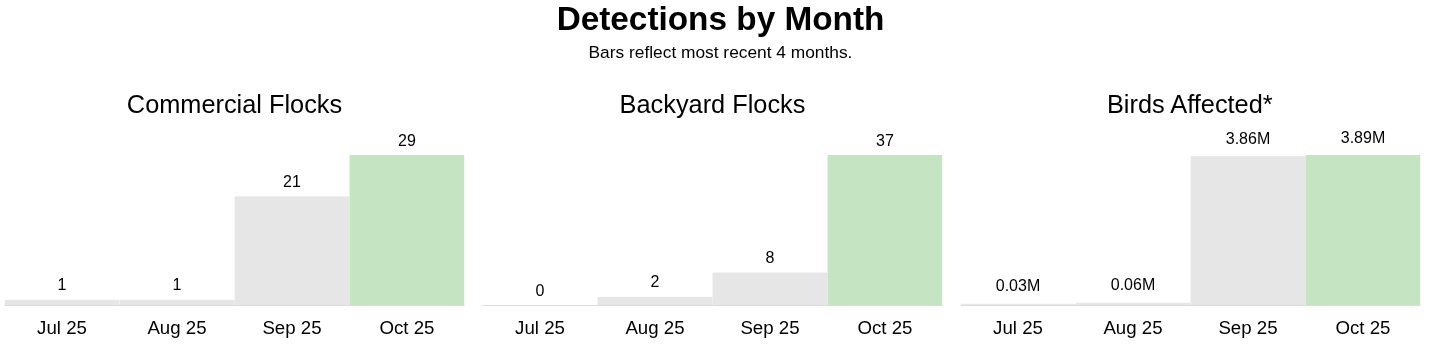  I want to click on bar, so click(1363, 230).